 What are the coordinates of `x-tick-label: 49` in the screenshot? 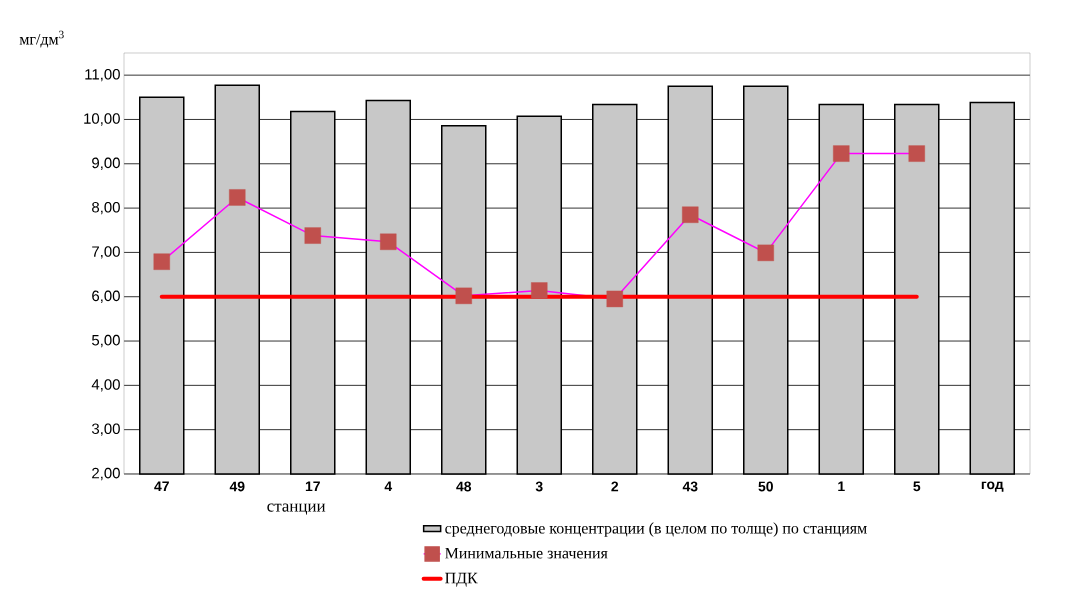 It's located at (237, 486).